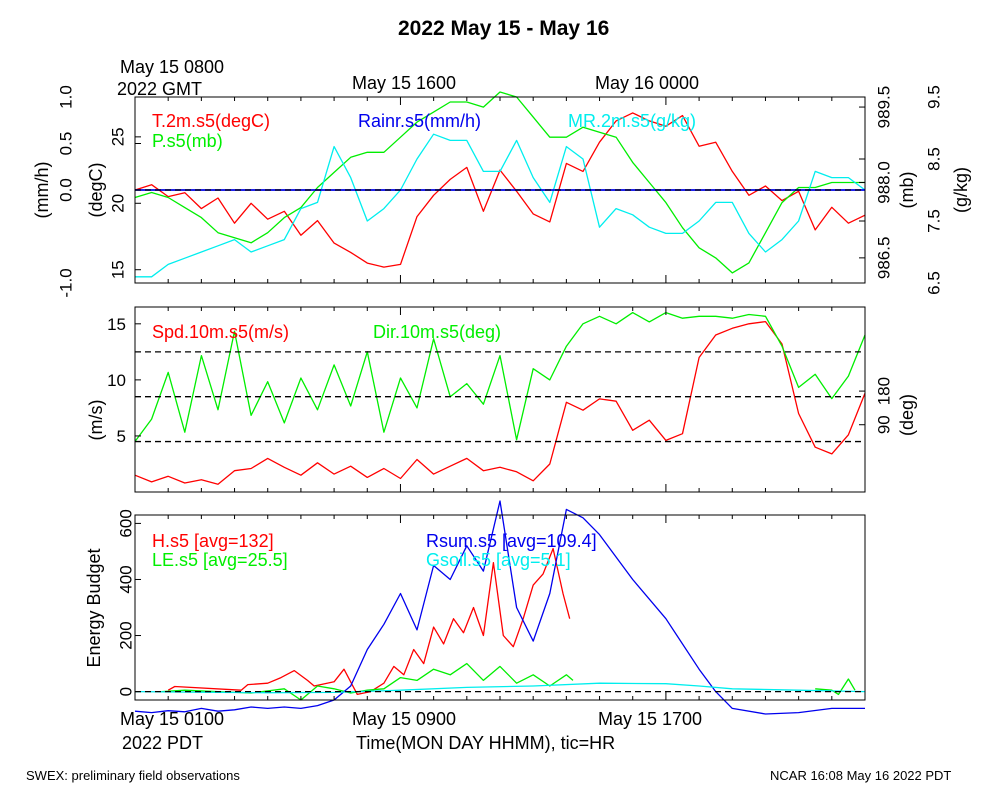  What do you see at coordinates (121, 436) in the screenshot?
I see `speed-axis-tick-label: 5` at bounding box center [121, 436].